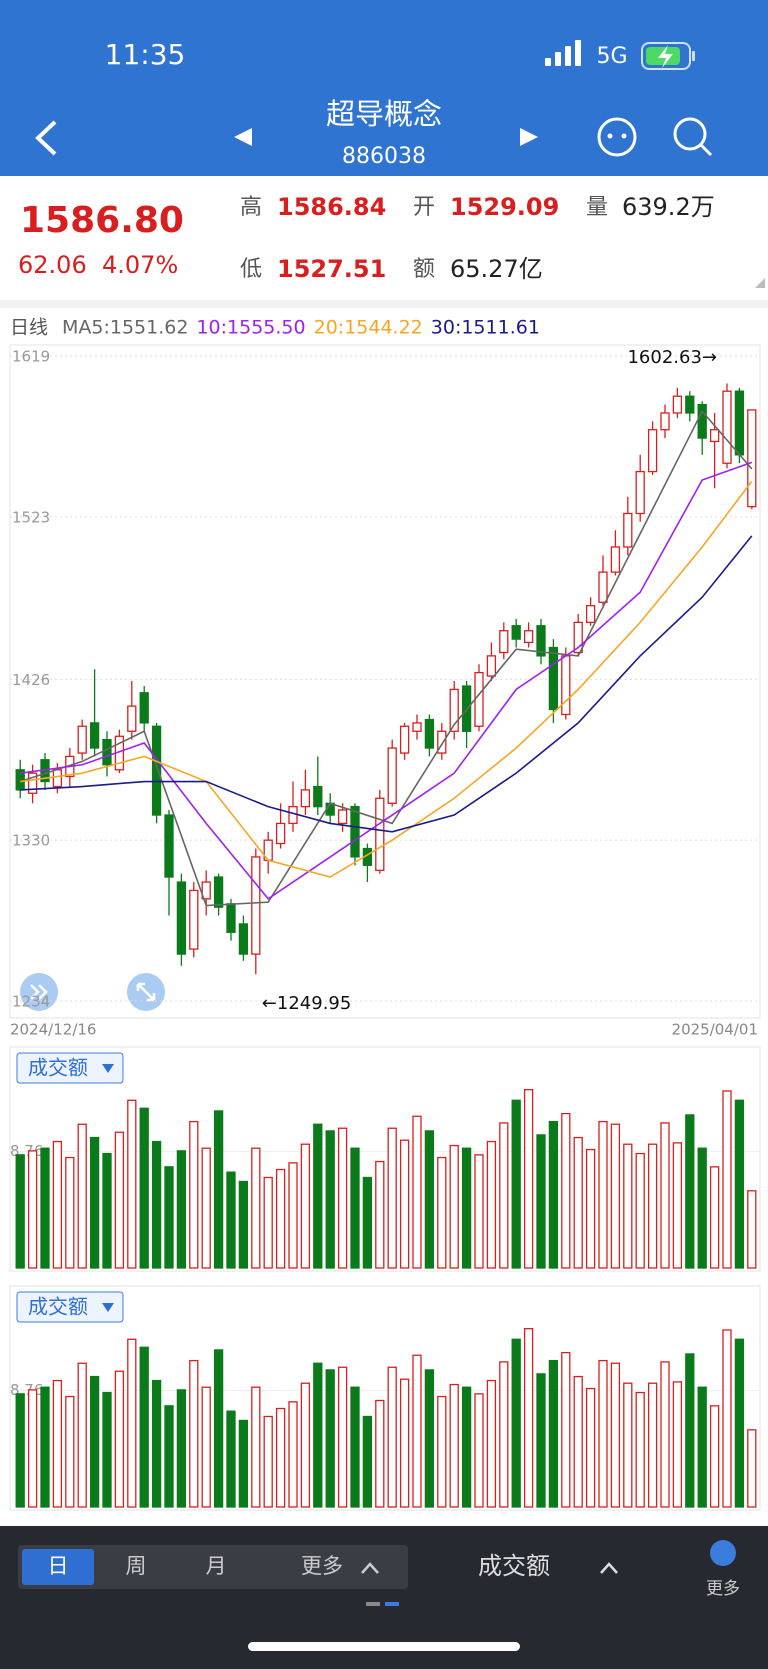  Describe the element at coordinates (384, 1646) in the screenshot. I see `home-indicator` at that location.